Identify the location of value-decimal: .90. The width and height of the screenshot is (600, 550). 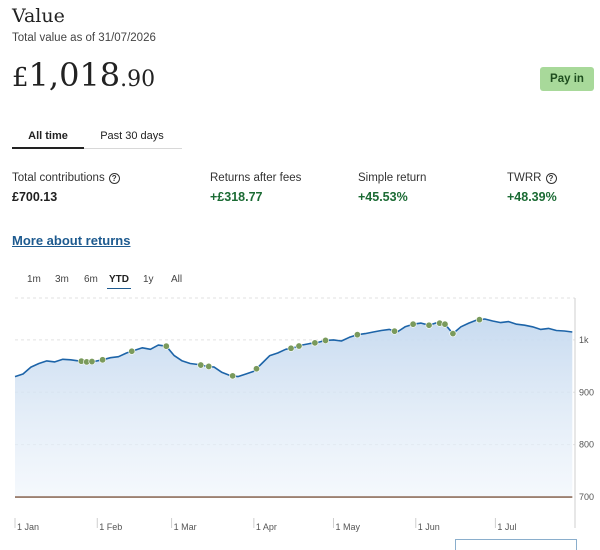
(138, 79).